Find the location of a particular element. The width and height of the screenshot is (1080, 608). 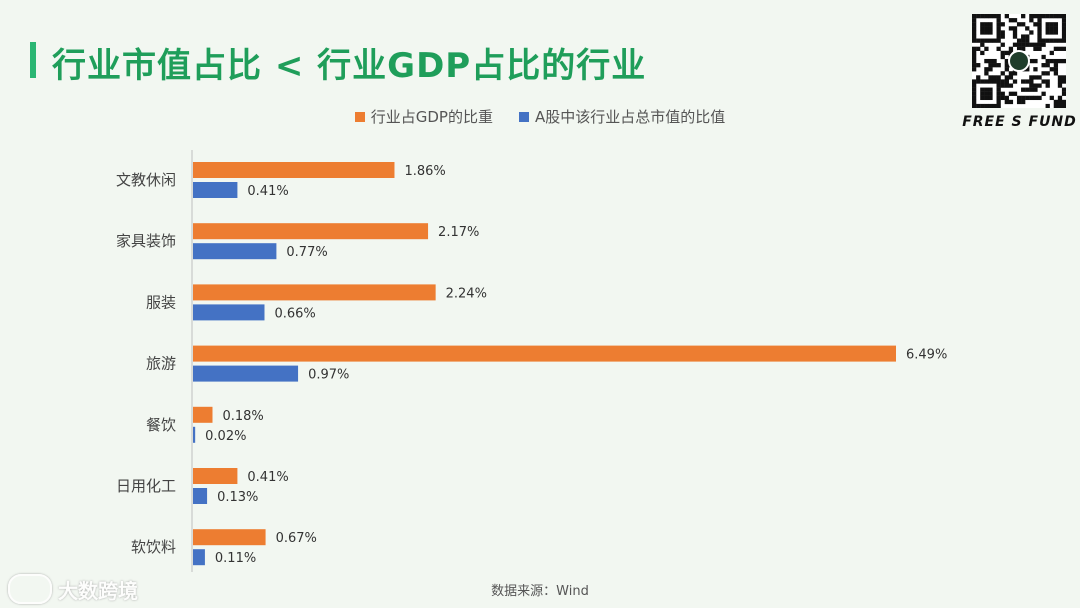

category-label: 文教休闲 is located at coordinates (146, 180).